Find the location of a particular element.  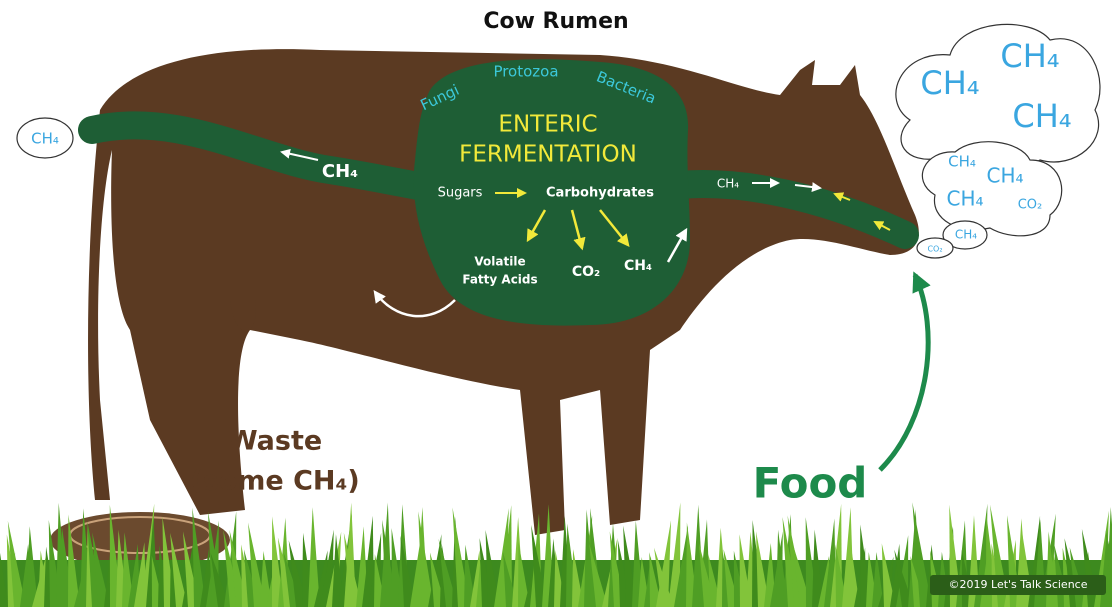

food-label: Food is located at coordinates (810, 483).